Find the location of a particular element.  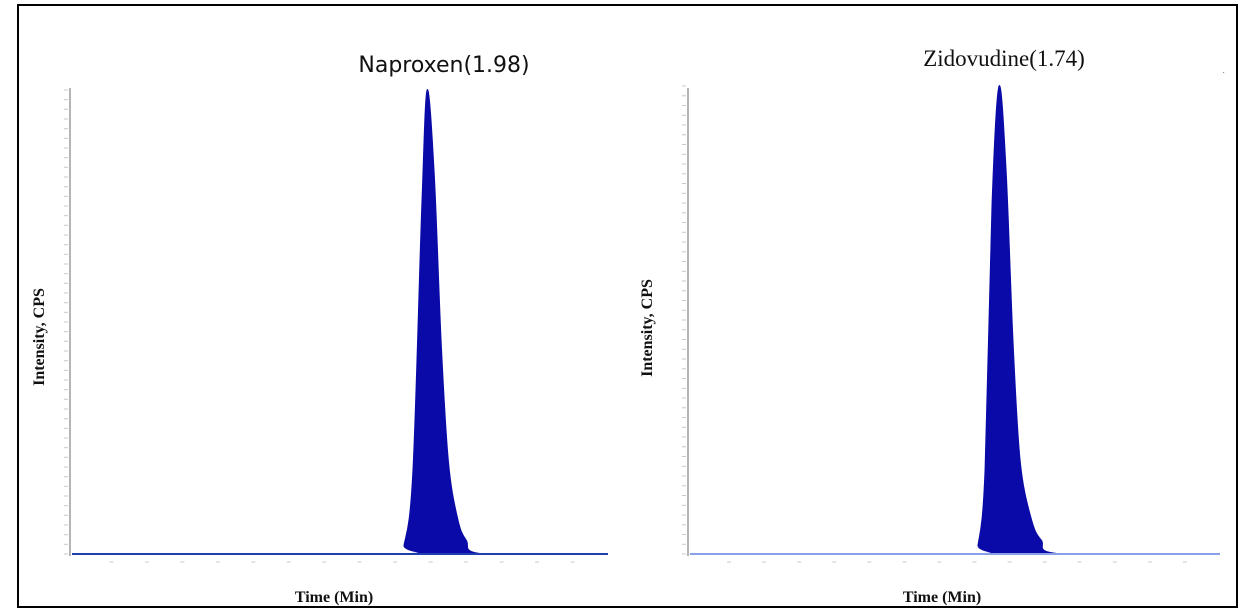

chart-title: Naproxen(1.98) is located at coordinates (443, 65).